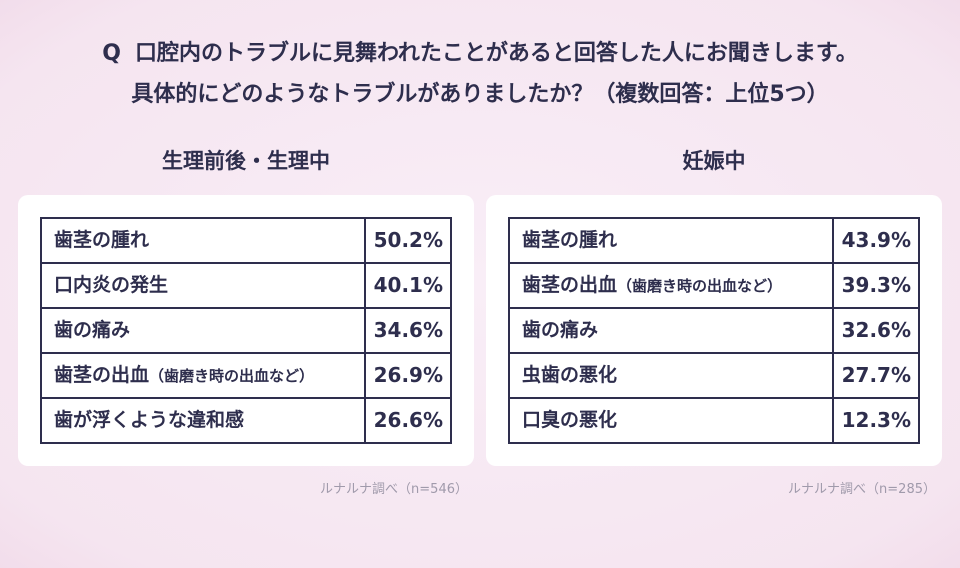  Describe the element at coordinates (876, 241) in the screenshot. I see `row-value: 43.9%` at that location.